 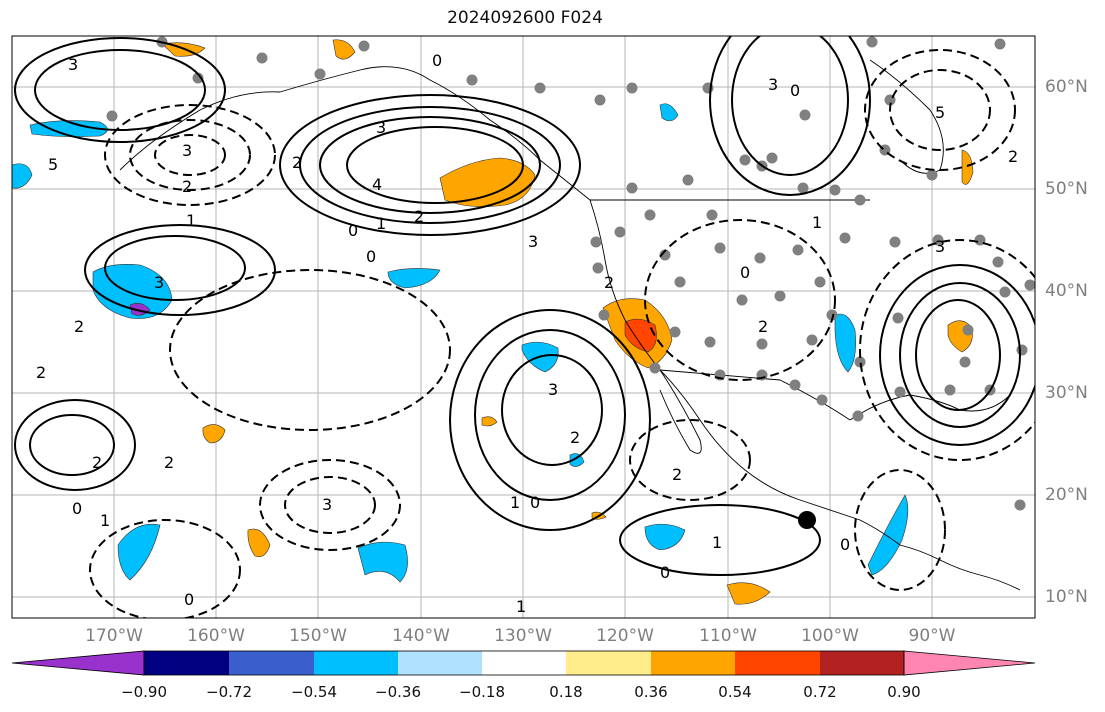 What do you see at coordinates (640, 335) in the screenshot?
I see `fill-red-california` at bounding box center [640, 335].